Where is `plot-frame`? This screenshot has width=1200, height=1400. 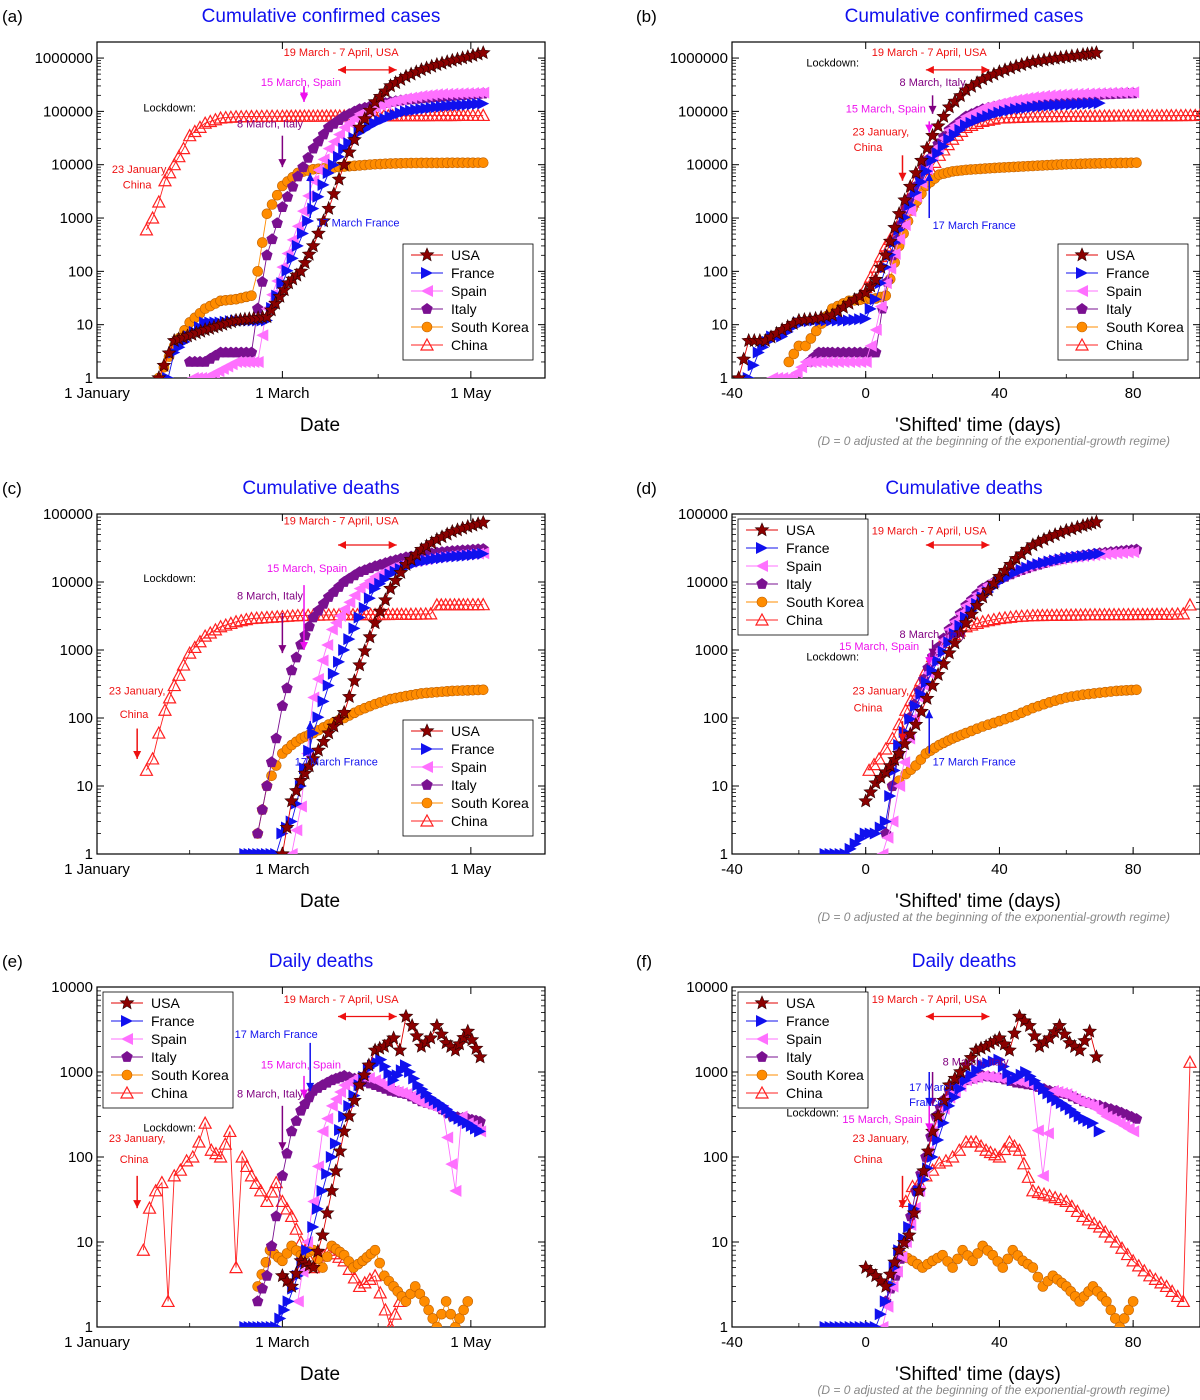 plot-frame is located at coordinates (321, 210).